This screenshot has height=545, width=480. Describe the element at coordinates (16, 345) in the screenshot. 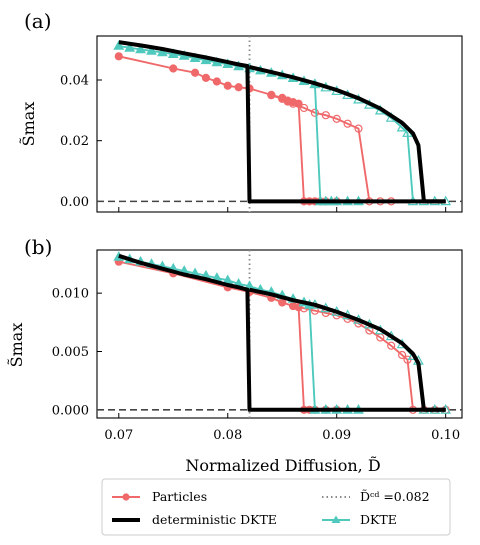

I see `panel-b-ylabel: S̃max` at that location.